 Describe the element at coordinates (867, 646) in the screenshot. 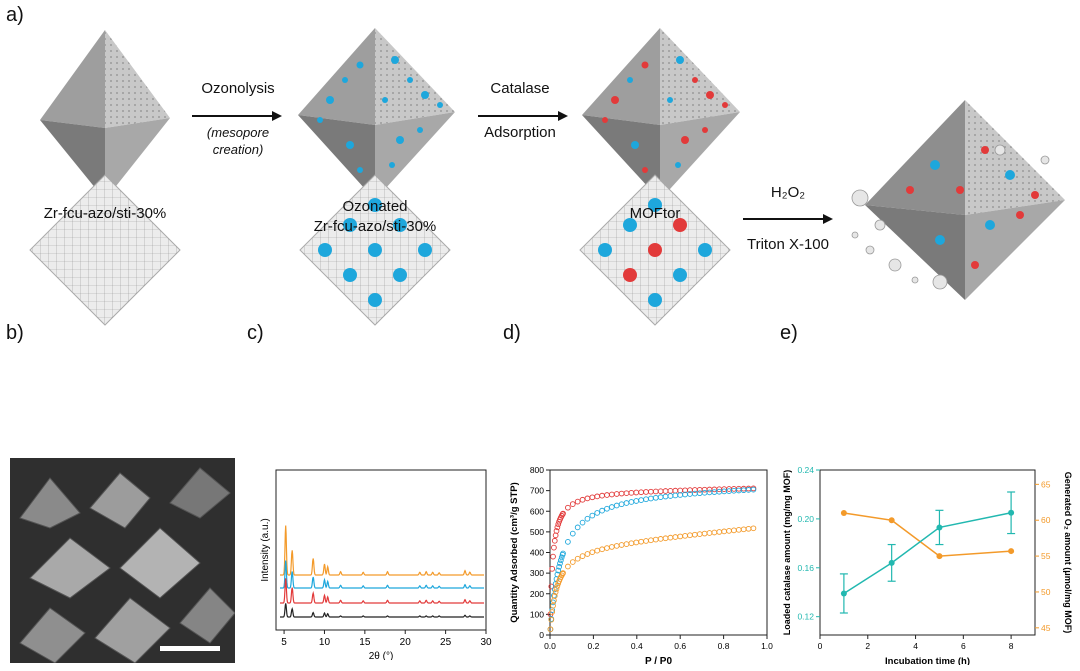

I see `e-xtick-label: 2` at that location.